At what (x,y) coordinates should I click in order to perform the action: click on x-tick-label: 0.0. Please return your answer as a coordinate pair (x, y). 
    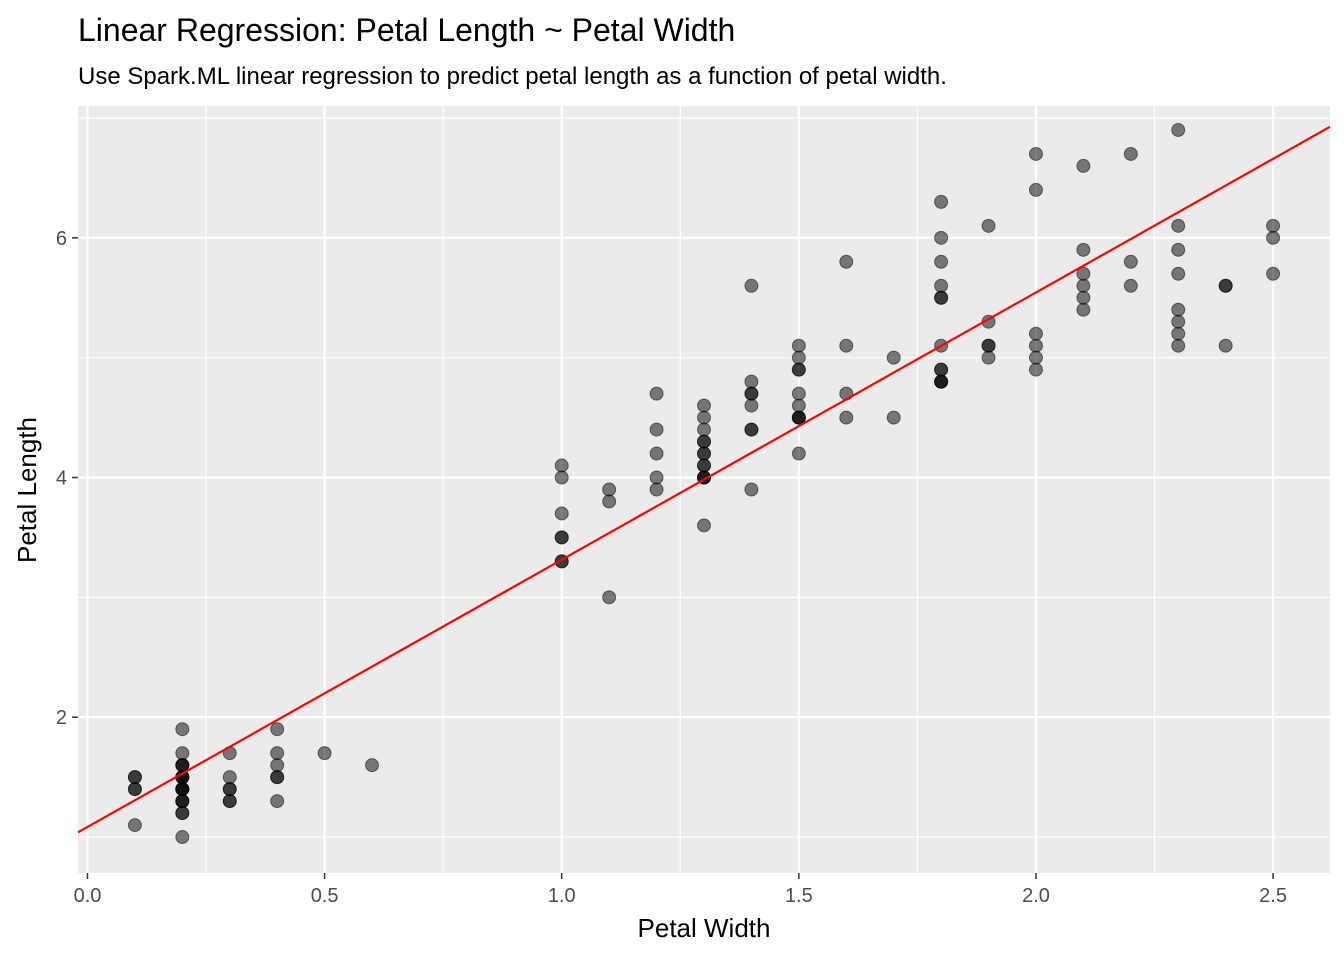
    Looking at the image, I should click on (88, 896).